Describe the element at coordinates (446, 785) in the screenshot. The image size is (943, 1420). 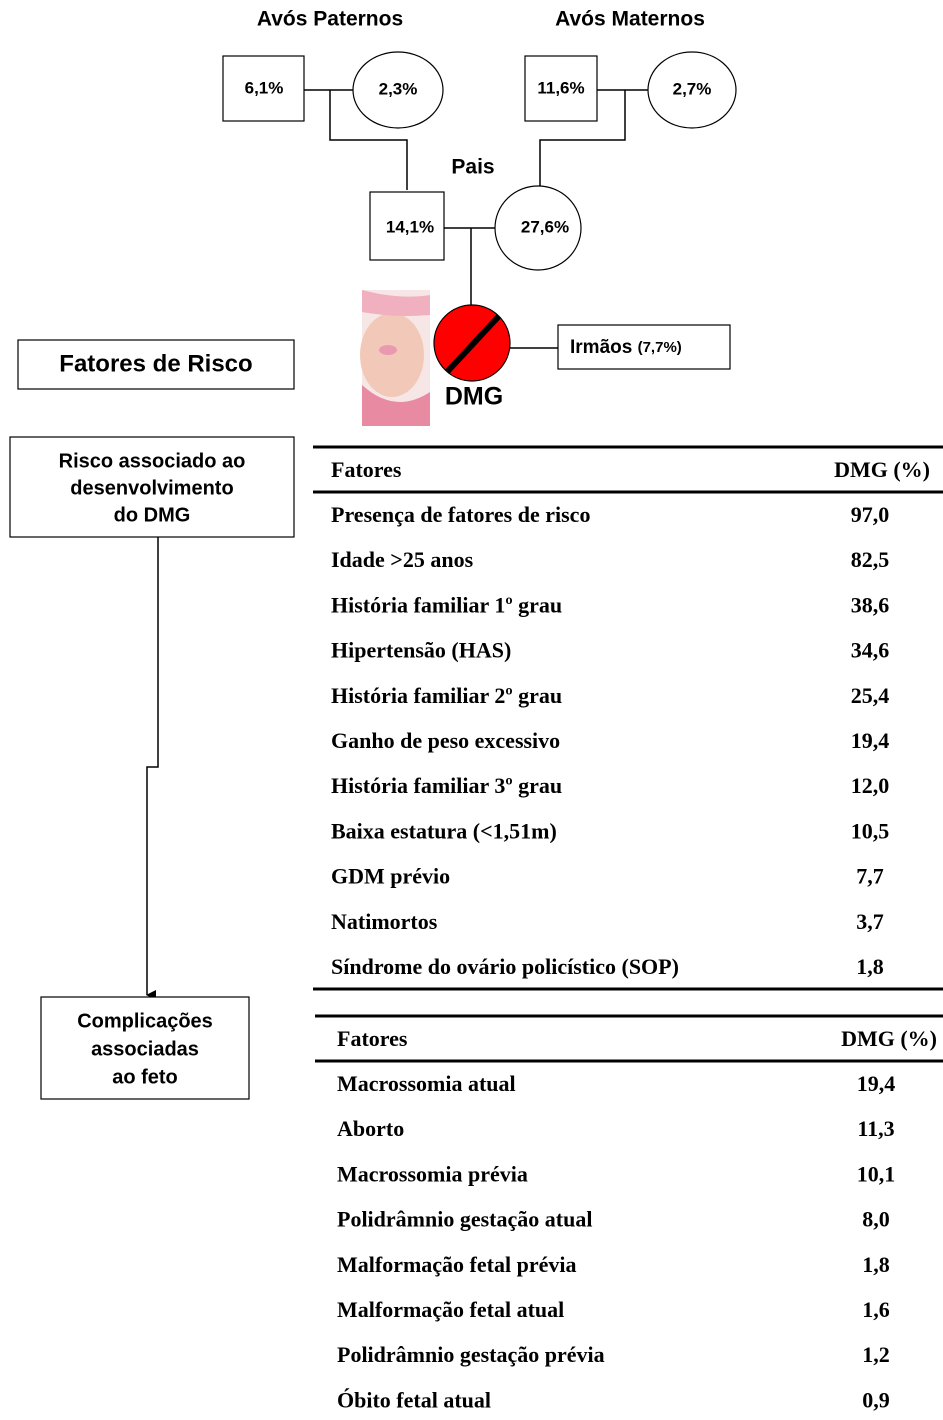
I see `table-cell: História familiar 3º grau` at that location.